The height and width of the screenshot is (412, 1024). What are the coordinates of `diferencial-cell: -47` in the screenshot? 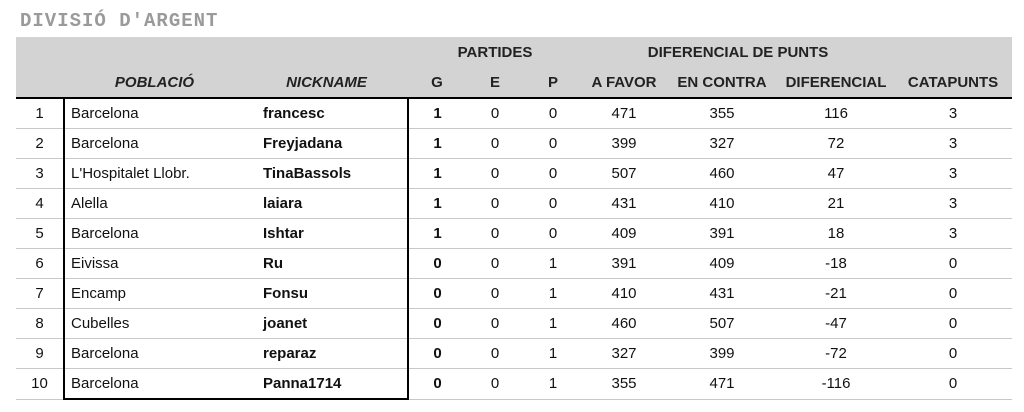 It's located at (836, 323).